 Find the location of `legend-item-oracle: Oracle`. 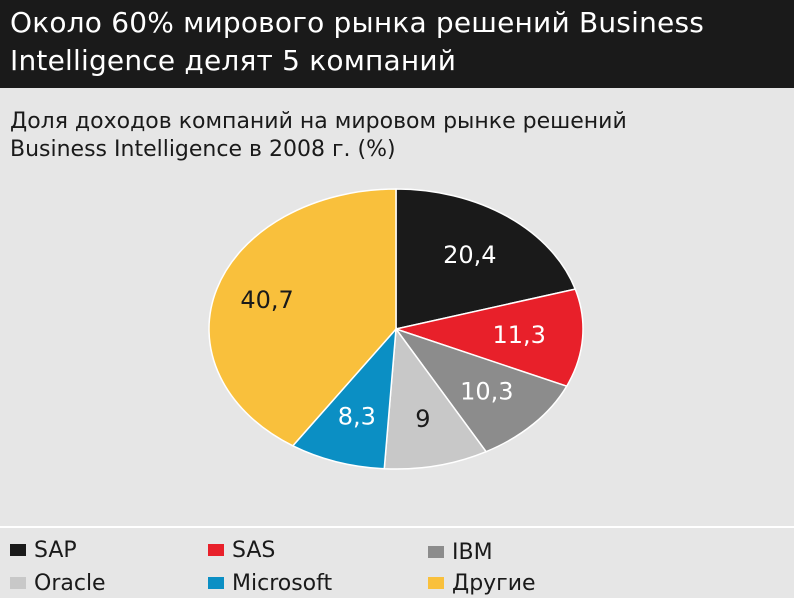

legend-item-oracle: Oracle is located at coordinates (58, 583).